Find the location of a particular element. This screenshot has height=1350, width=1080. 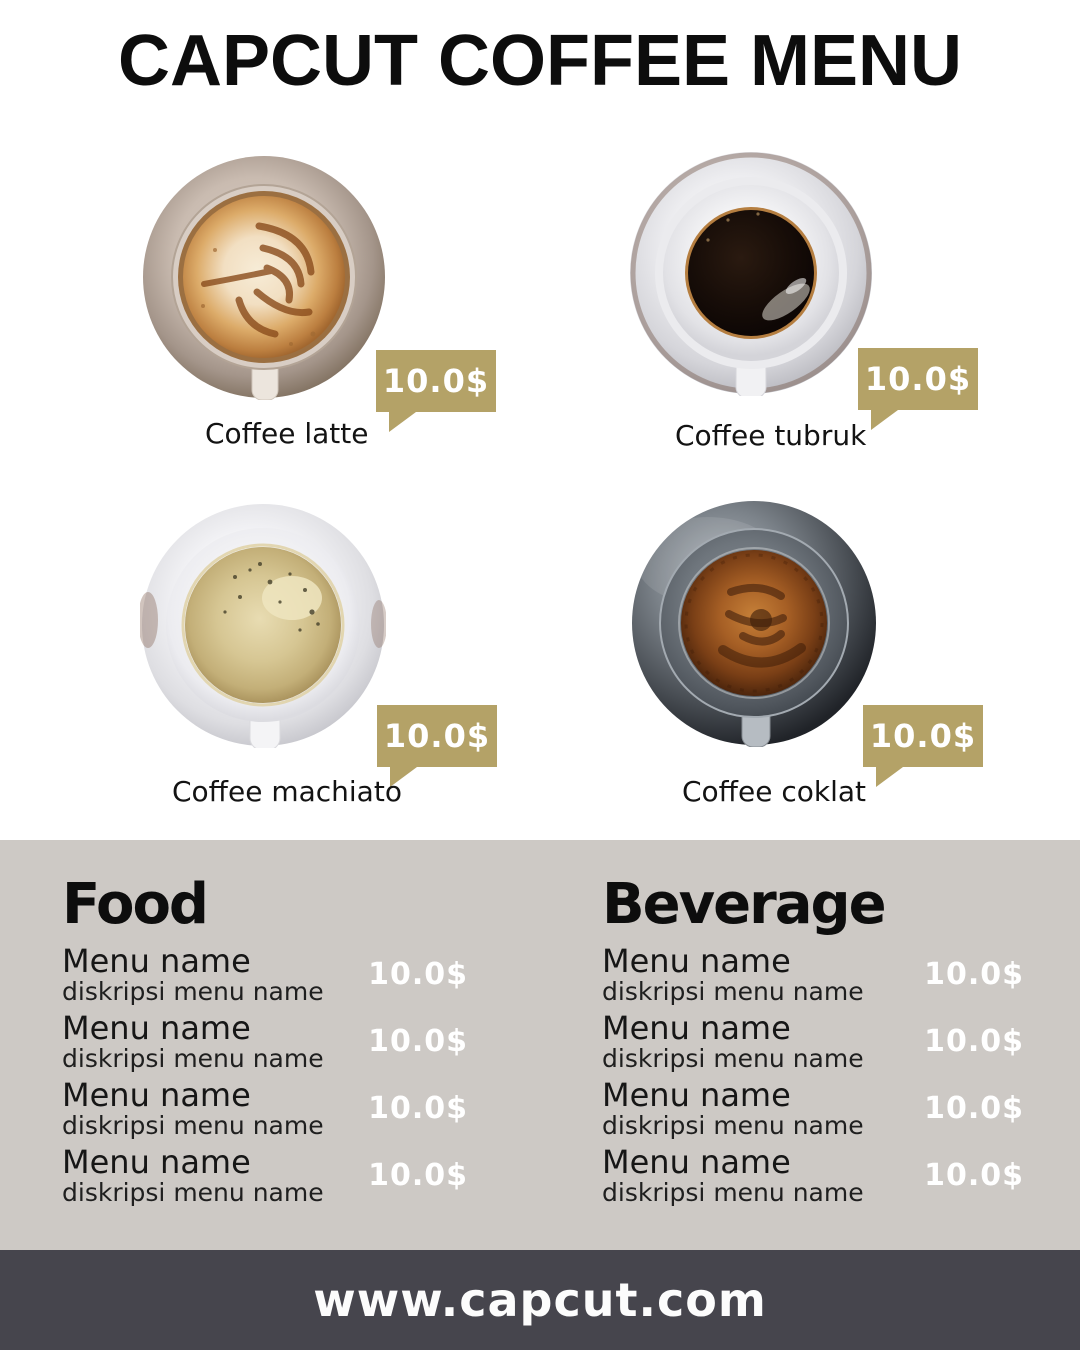

product-name-label: Coffee coklat is located at coordinates (774, 791).